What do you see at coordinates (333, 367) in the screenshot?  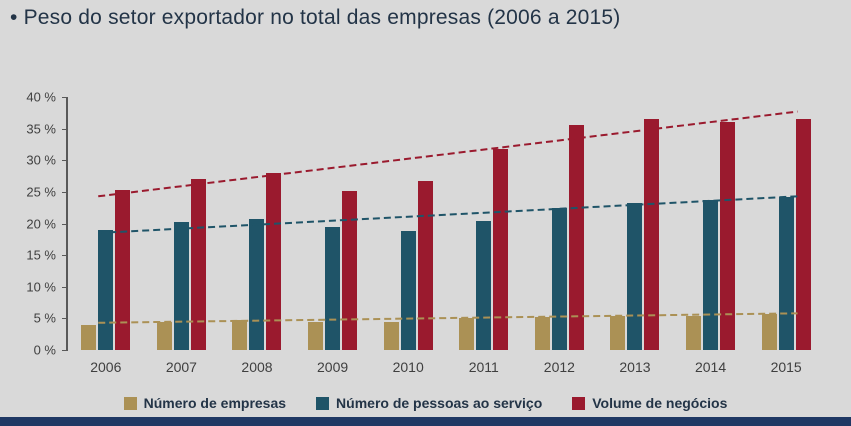 I see `x-axis-label: 2009` at bounding box center [333, 367].